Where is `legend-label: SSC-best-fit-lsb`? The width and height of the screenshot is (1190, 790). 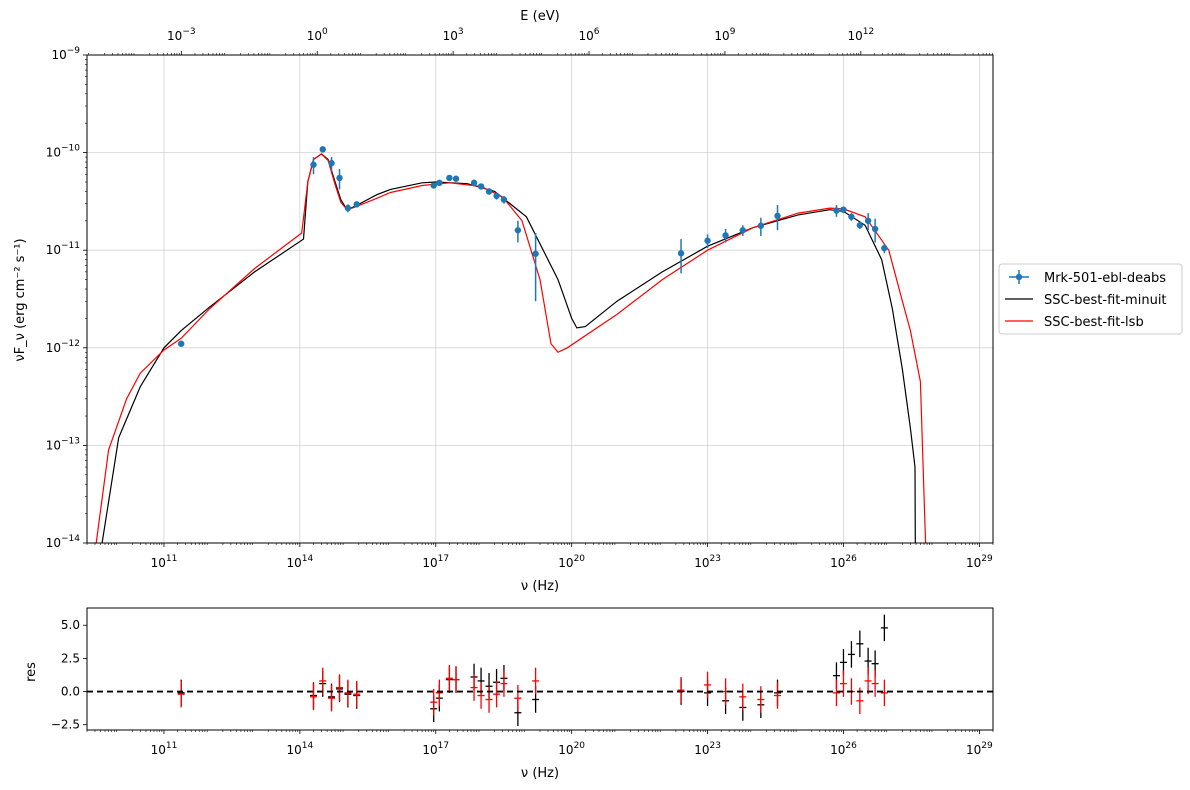
legend-label: SSC-best-fit-lsb is located at coordinates (1094, 322).